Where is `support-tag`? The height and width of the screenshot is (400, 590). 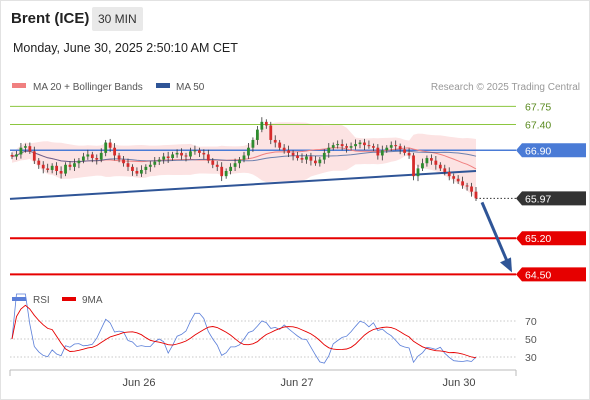
support-tag is located at coordinates (551, 238).